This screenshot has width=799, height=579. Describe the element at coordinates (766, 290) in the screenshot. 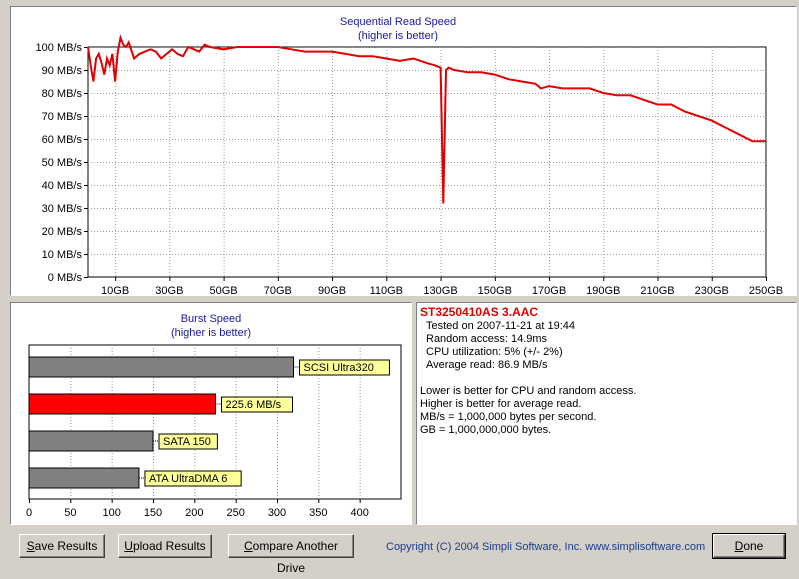

I see `seq-x-tick-label: 250GB` at that location.